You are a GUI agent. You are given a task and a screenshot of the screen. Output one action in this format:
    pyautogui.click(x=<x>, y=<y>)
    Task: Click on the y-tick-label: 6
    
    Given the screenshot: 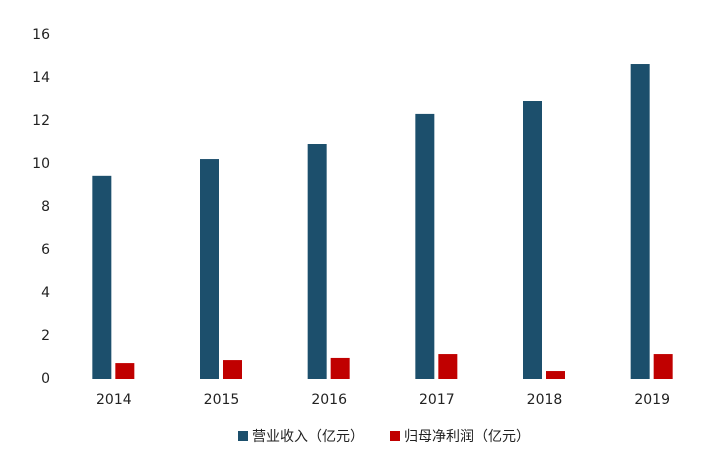 What is the action you would take?
    pyautogui.click(x=45, y=250)
    